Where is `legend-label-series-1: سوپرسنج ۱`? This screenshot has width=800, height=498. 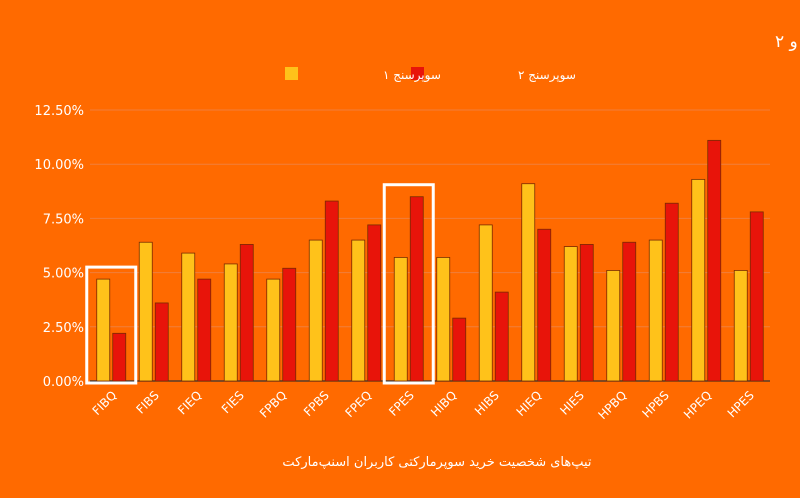
legend-label-series-1: سوپرسنج ۱ is located at coordinates (412, 75).